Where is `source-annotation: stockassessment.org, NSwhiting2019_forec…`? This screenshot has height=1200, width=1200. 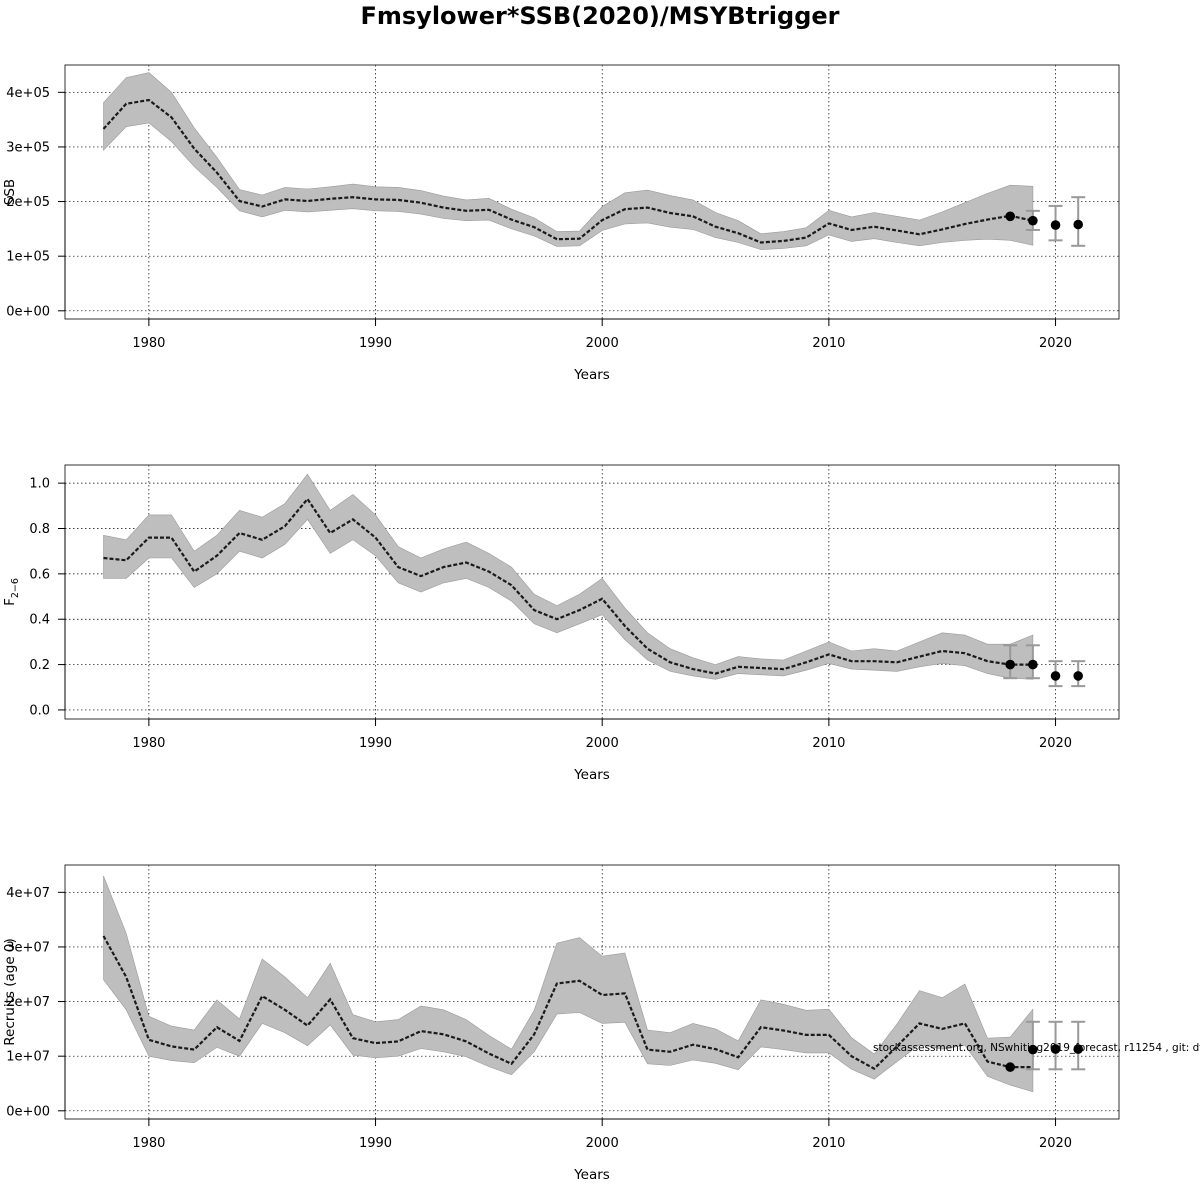 source-annotation: stockassessment.org, NSwhiting2019_forec… is located at coordinates (1036, 1048).